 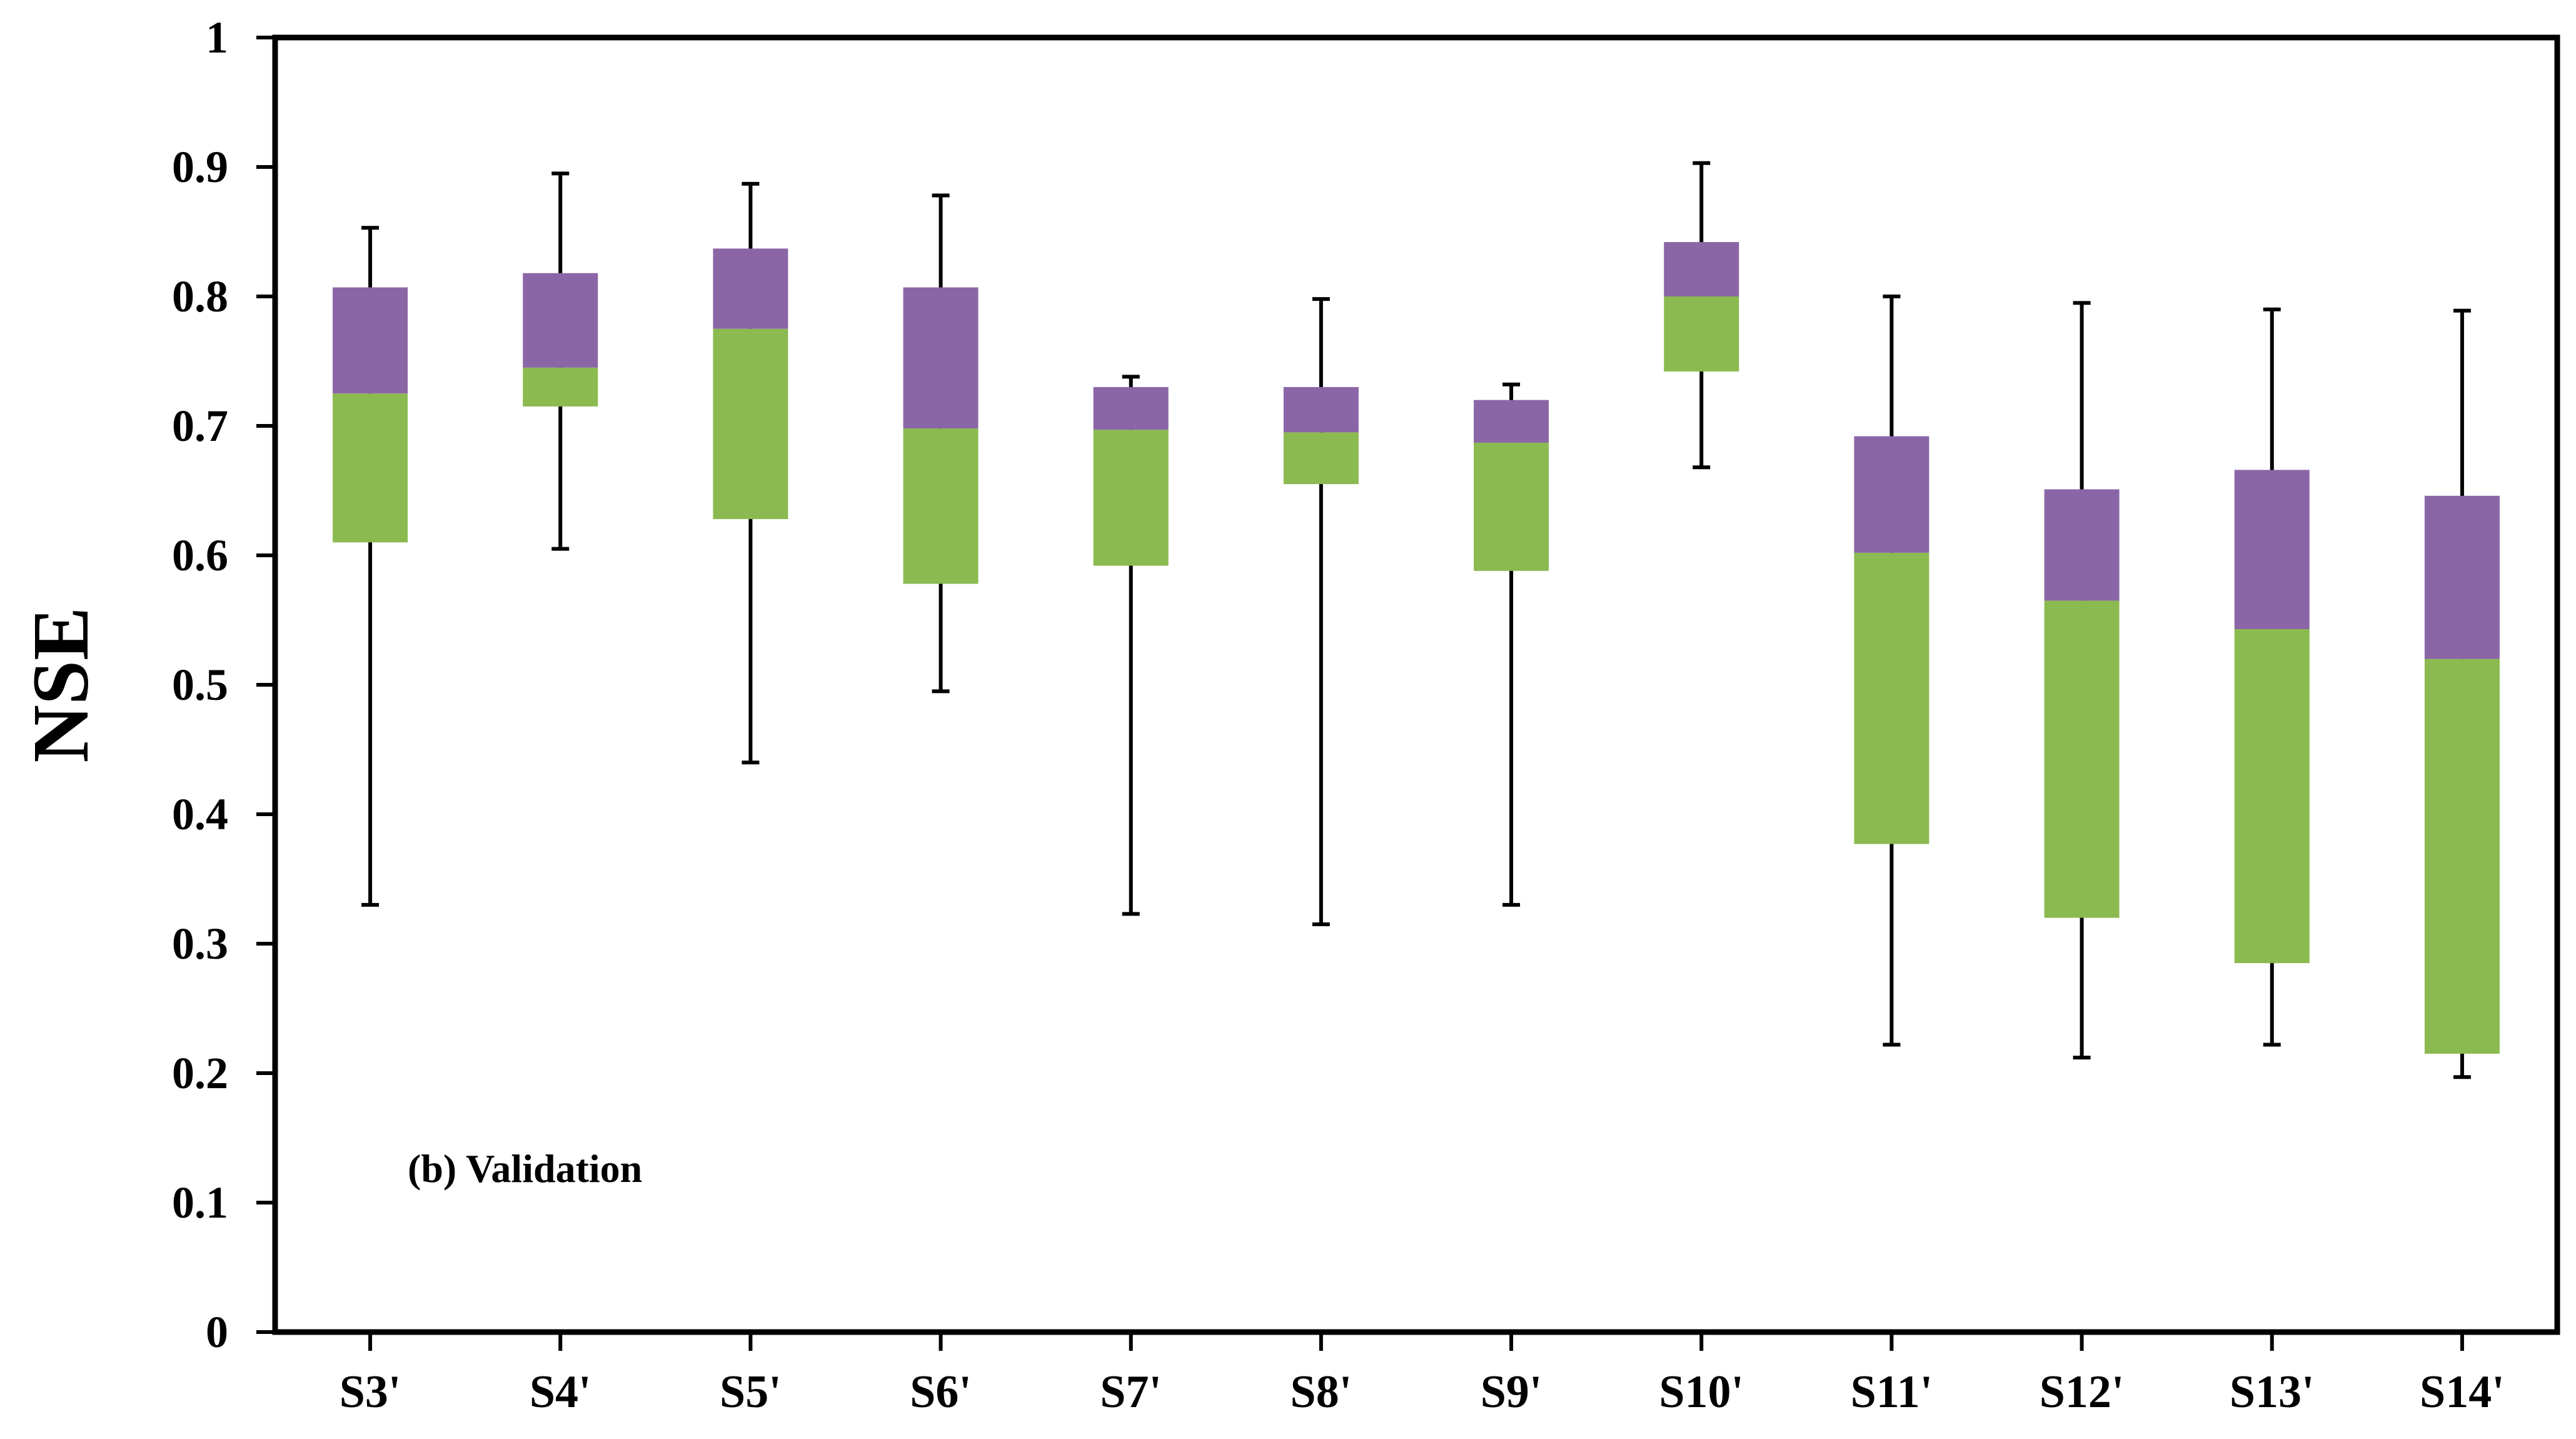 I want to click on y-tick-label: 1, so click(x=217, y=38).